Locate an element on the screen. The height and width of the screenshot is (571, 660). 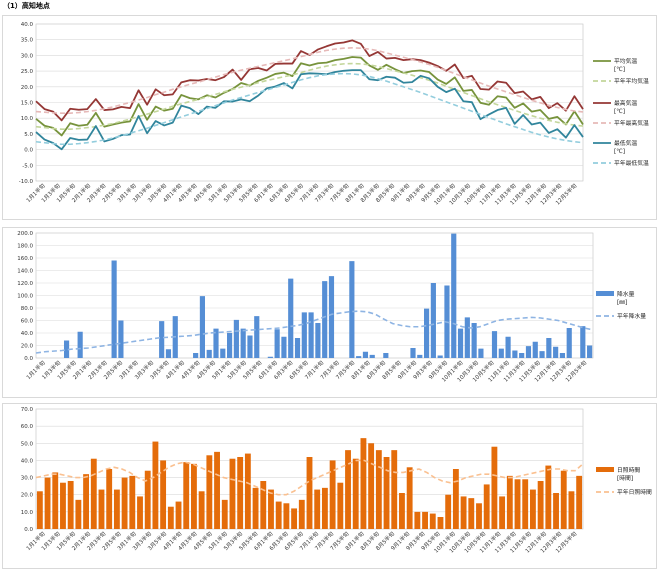
y-tick-label: 120.0 is located at coordinates (25, 284).